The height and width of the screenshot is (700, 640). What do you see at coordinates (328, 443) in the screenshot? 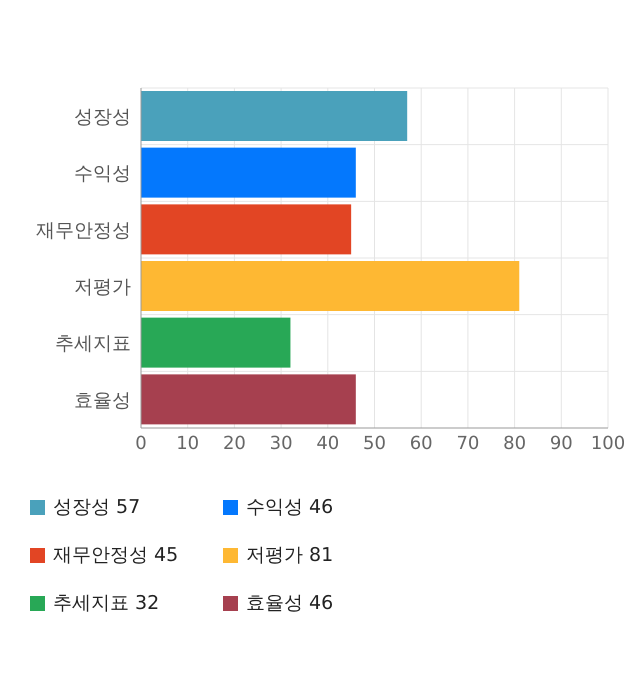
I see `x-tick-label: 40` at bounding box center [328, 443].